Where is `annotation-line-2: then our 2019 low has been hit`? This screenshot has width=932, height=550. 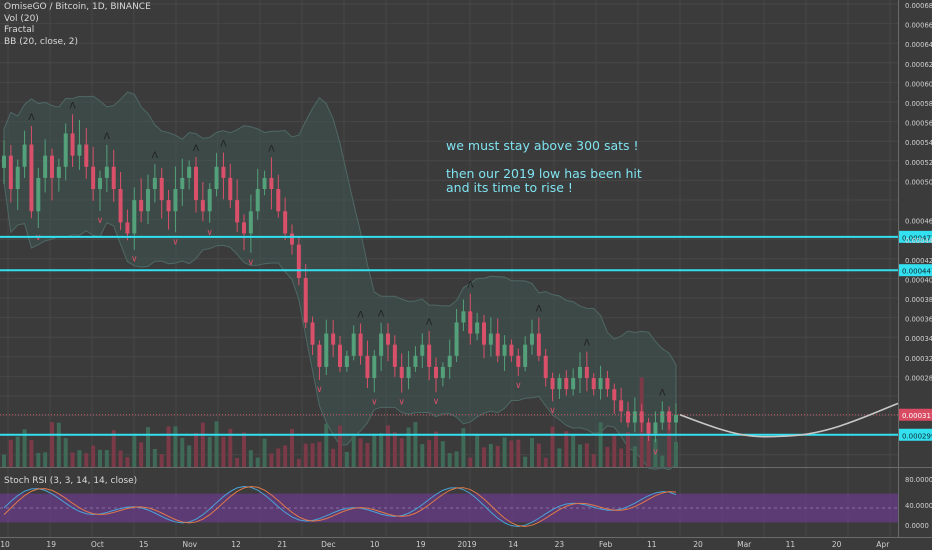
annotation-line-2: then our 2019 low has been hit is located at coordinates (544, 173).